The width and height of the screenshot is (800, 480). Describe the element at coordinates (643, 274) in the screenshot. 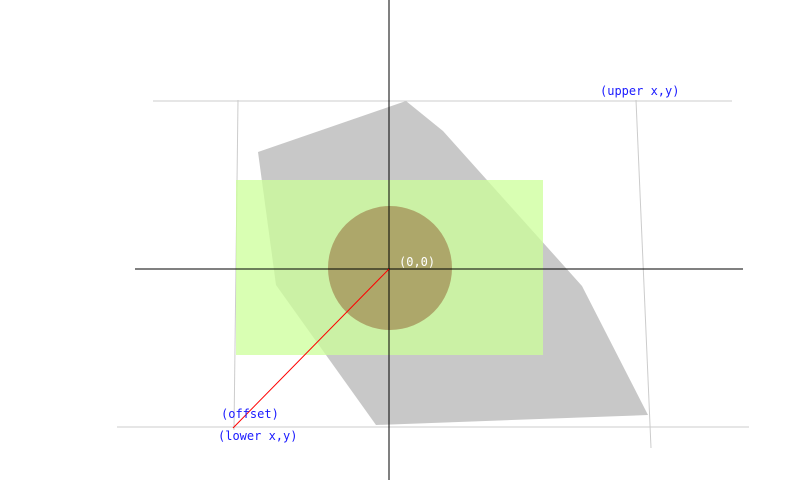

I see `frame-right-line` at that location.